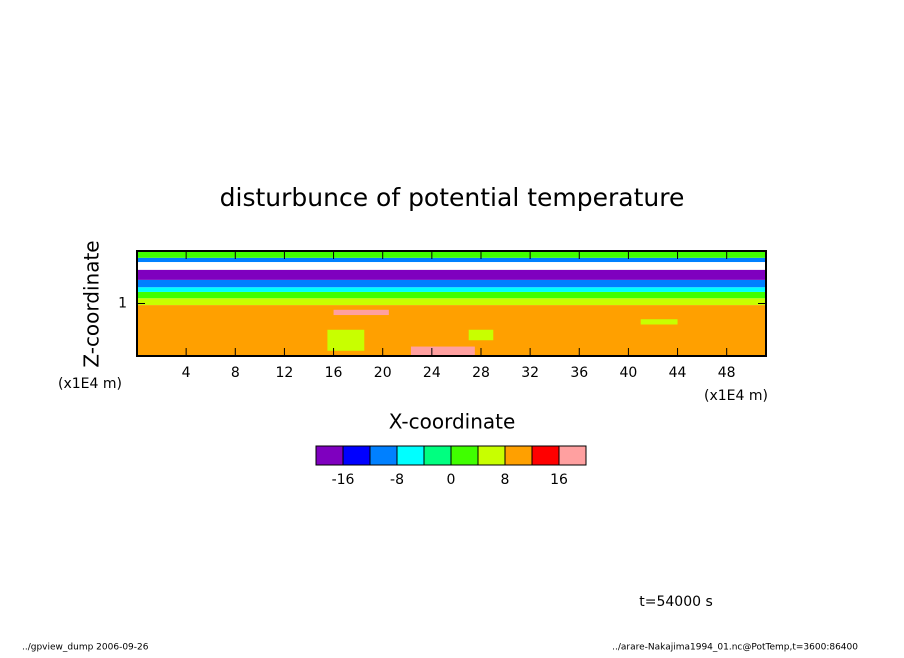 The width and height of the screenshot is (904, 658). What do you see at coordinates (559, 480) in the screenshot?
I see `colorbar-tick-label: 16` at bounding box center [559, 480].